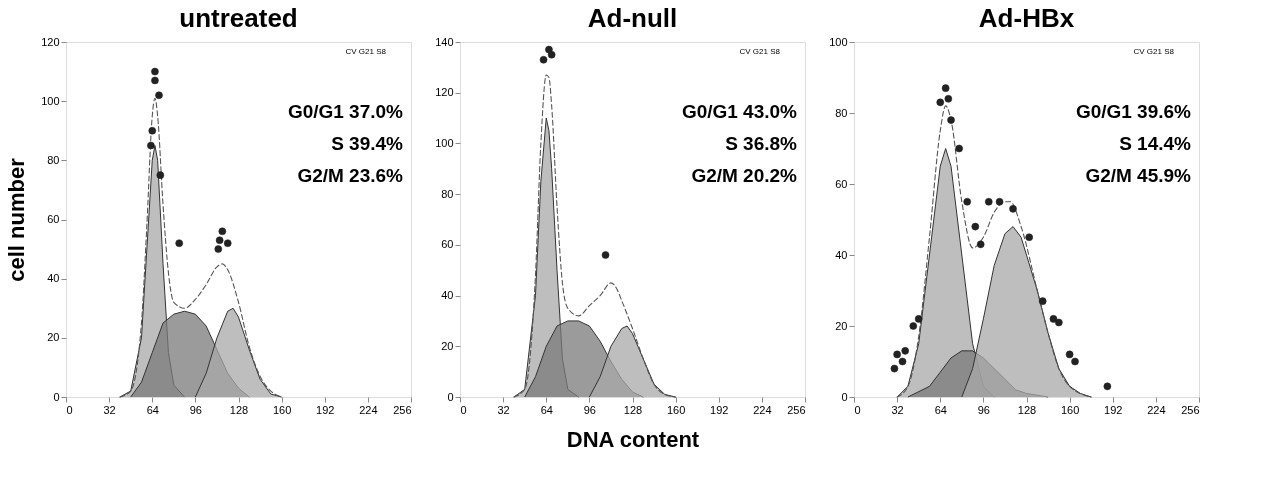 The height and width of the screenshot is (488, 1269). Describe the element at coordinates (595, 236) in the screenshot. I see `line-series` at that location.